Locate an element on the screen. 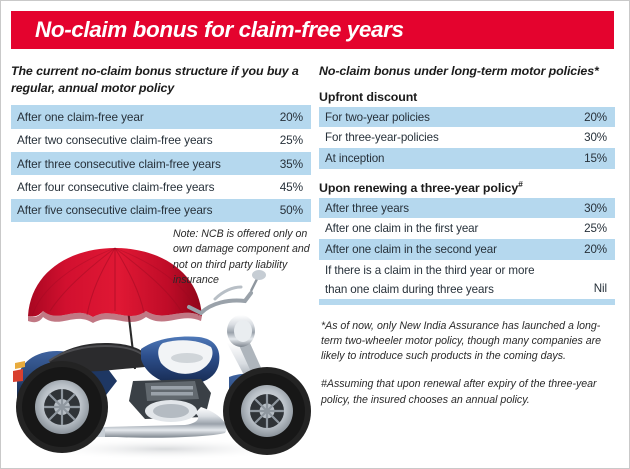 This screenshot has height=469, width=630. table-row: For two-year policies 20% is located at coordinates (467, 117).